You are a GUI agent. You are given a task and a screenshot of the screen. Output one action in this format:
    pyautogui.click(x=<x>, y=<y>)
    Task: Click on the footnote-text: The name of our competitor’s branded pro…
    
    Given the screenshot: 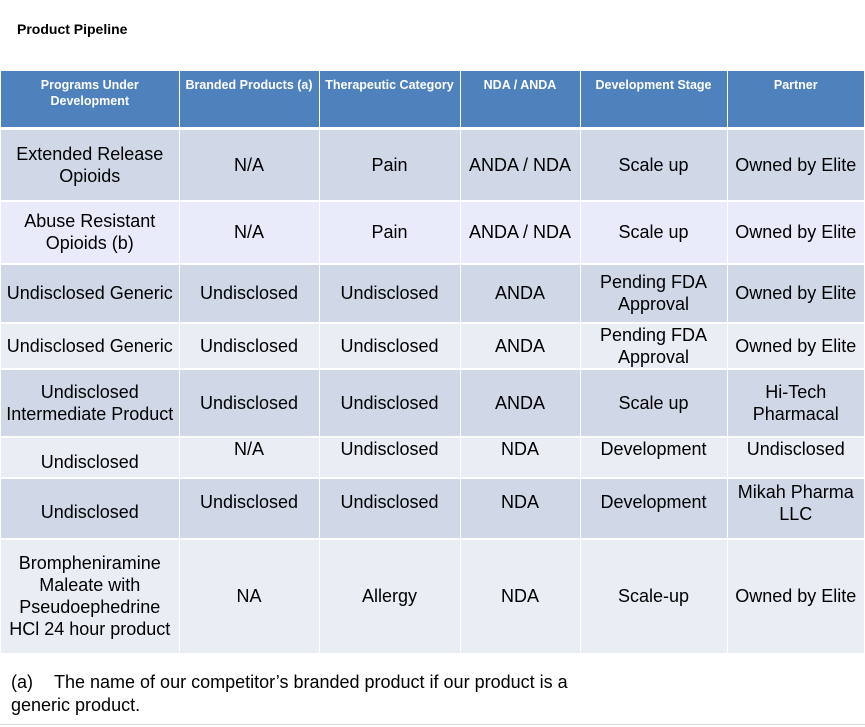 What is the action you would take?
    pyautogui.click(x=289, y=693)
    